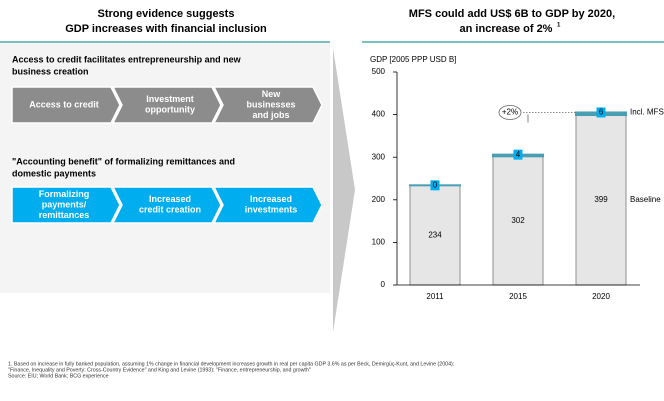 Image resolution: width=664 pixels, height=401 pixels. Describe the element at coordinates (166, 29) in the screenshot. I see `left-heading: GDP increases with financial inclusion` at that location.